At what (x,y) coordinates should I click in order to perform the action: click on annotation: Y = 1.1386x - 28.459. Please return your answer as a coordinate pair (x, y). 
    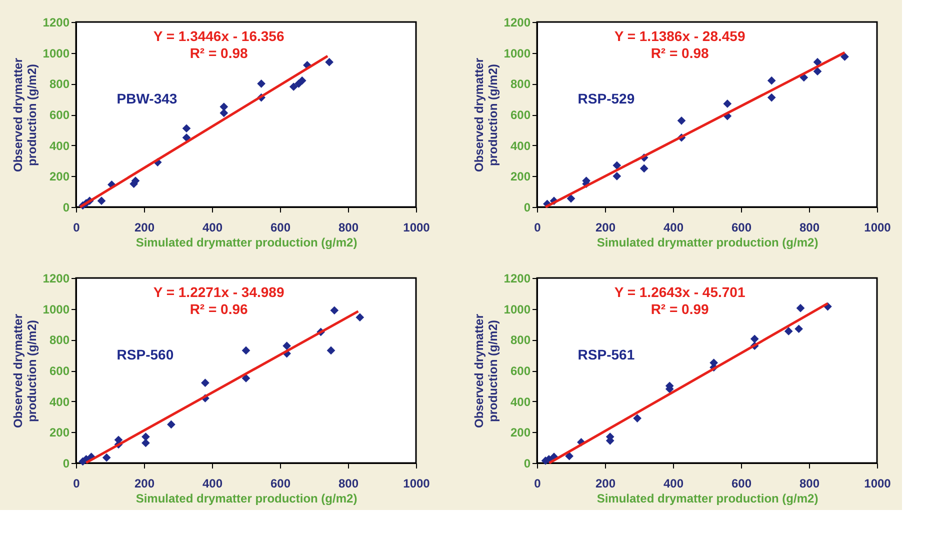
    Looking at the image, I should click on (680, 36).